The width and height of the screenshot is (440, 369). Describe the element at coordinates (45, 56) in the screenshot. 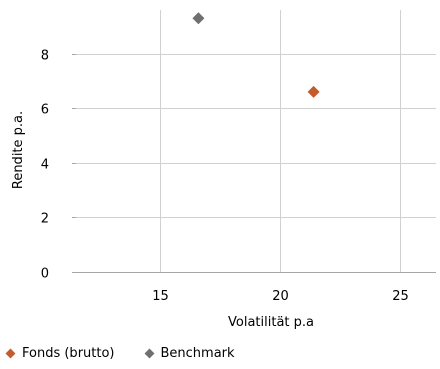

I see `y-tick-label: 8` at that location.